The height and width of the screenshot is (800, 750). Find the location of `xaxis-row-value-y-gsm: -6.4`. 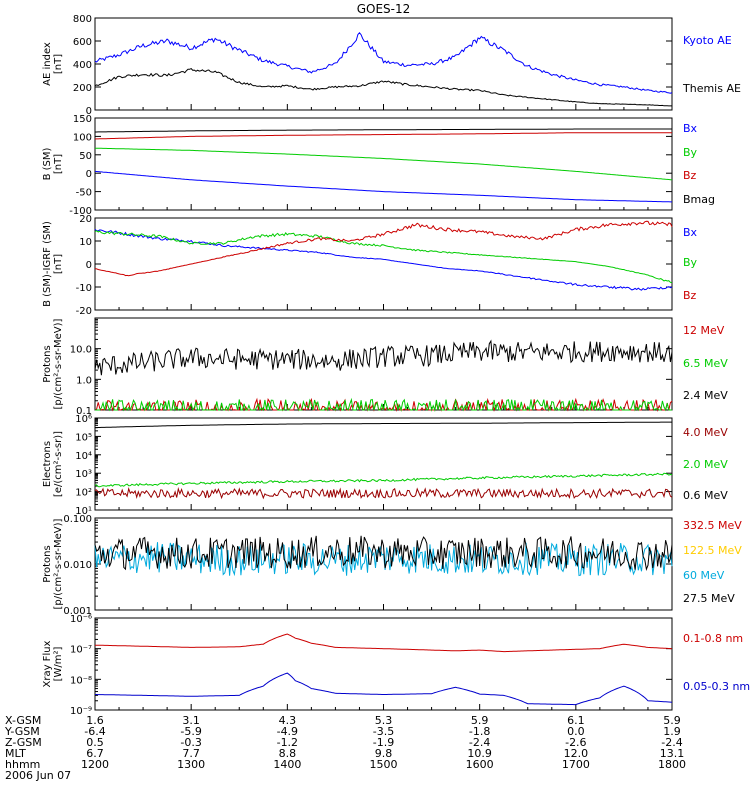

xaxis-row-value-y-gsm: -6.4 is located at coordinates (94, 731).